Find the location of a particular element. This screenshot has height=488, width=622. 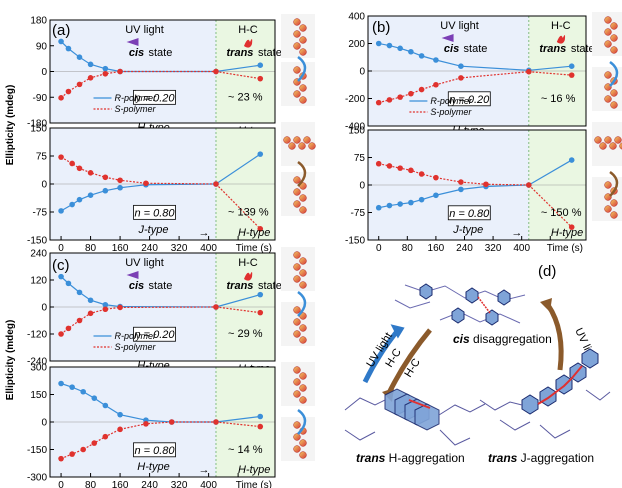

x-axis-label: Time (s) is located at coordinates (254, 248).